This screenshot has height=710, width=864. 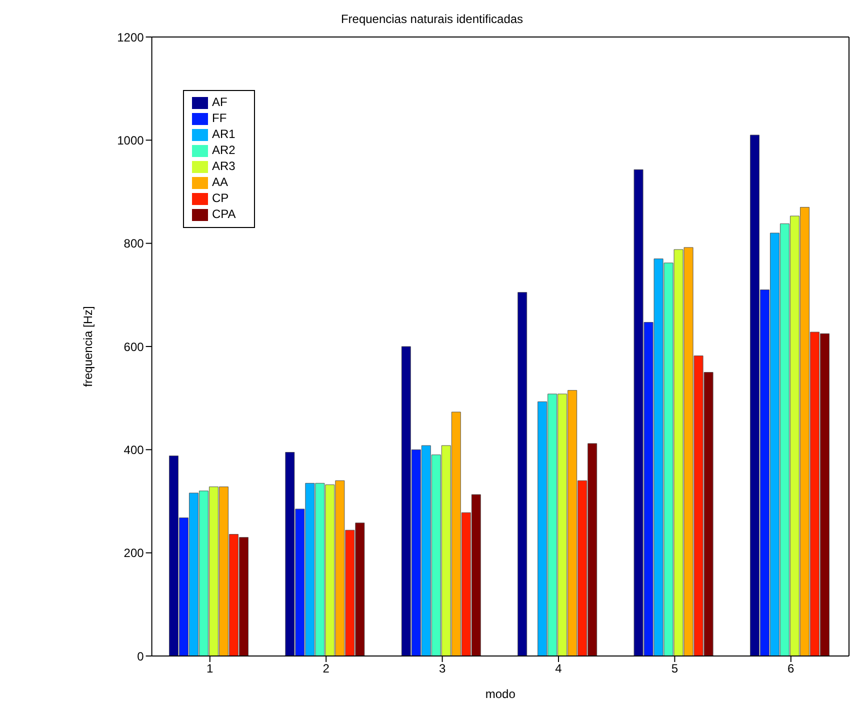 What do you see at coordinates (558, 669) in the screenshot?
I see `x-tick-label: 4` at bounding box center [558, 669].